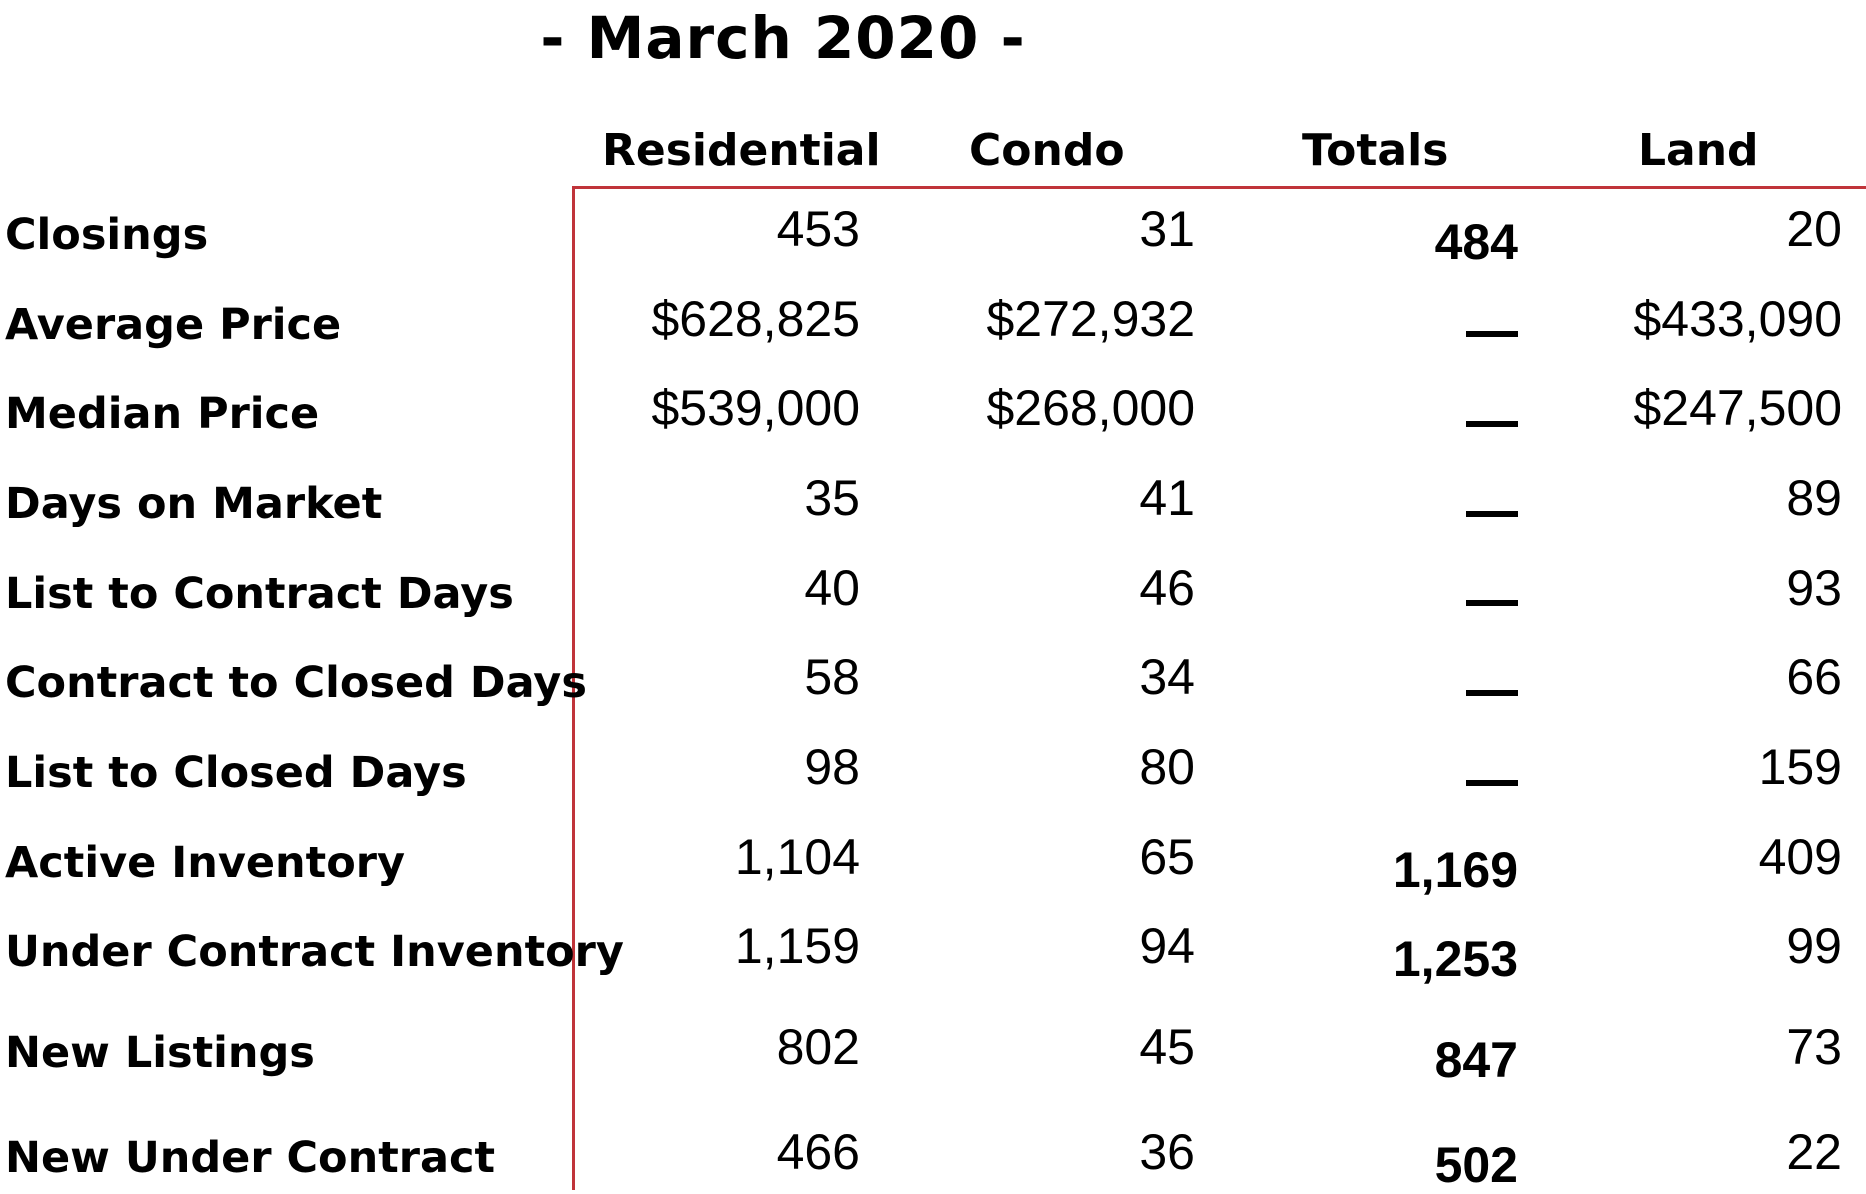 The width and height of the screenshot is (1866, 1194). Describe the element at coordinates (1167, 588) in the screenshot. I see `cell-condo: 46` at that location.